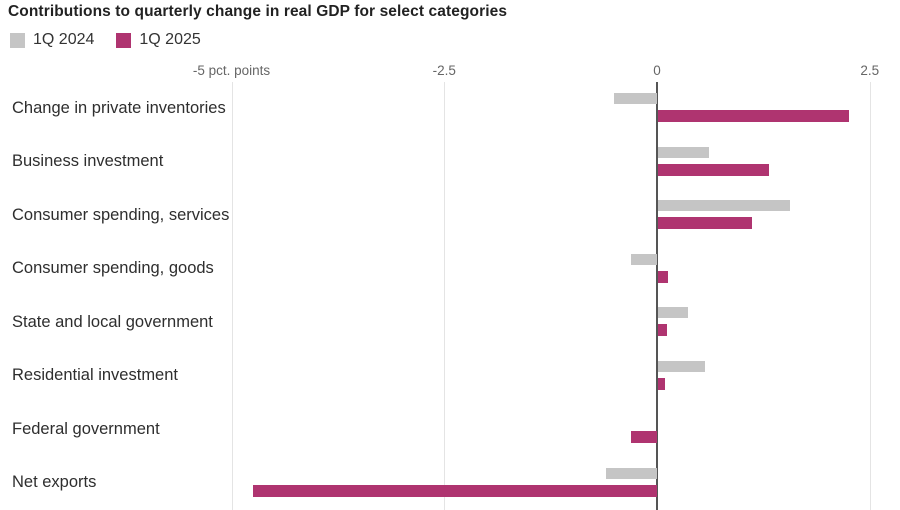  I want to click on legend-label-1q2024: 1Q 2024, so click(64, 39).